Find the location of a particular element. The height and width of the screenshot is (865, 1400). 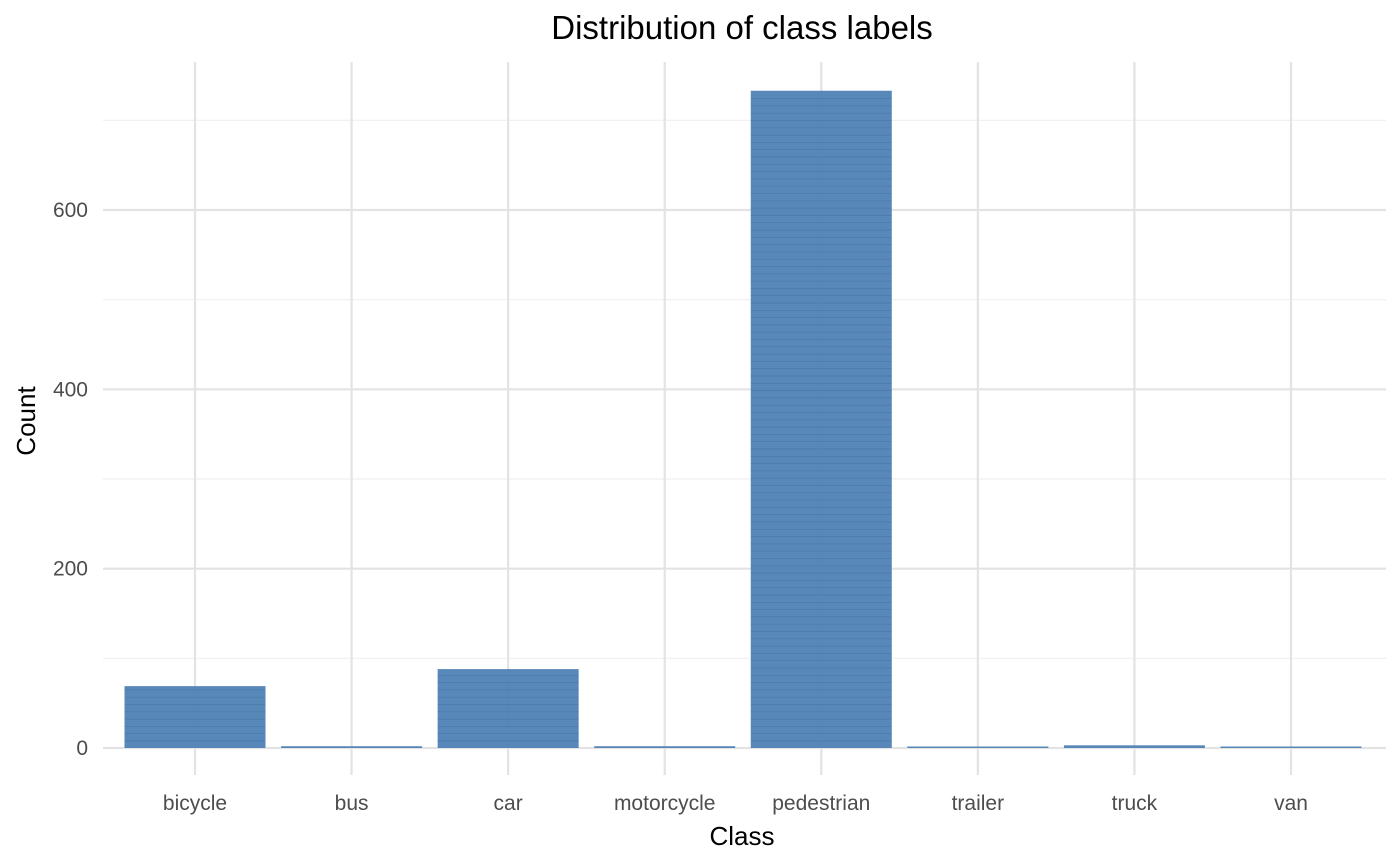

y-axis-title: Count is located at coordinates (26, 421).